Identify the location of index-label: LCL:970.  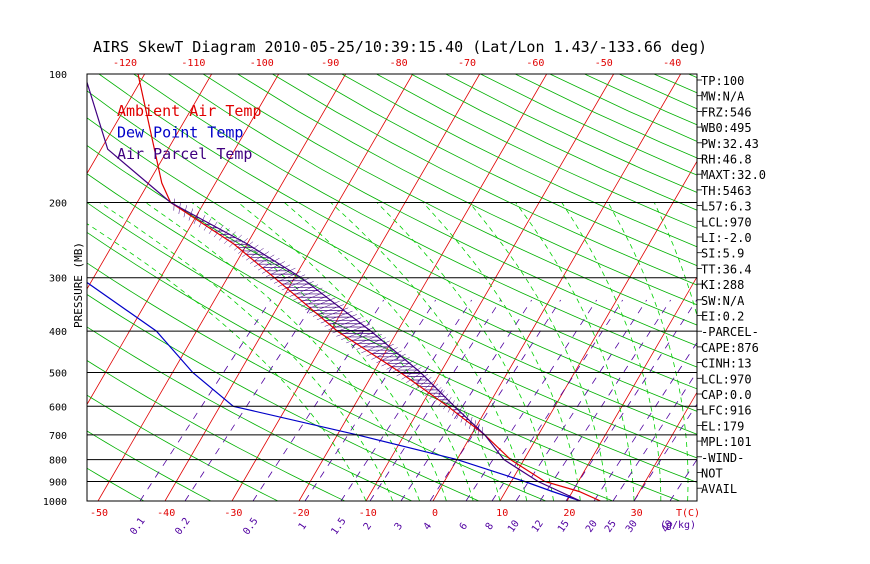
(726, 379).